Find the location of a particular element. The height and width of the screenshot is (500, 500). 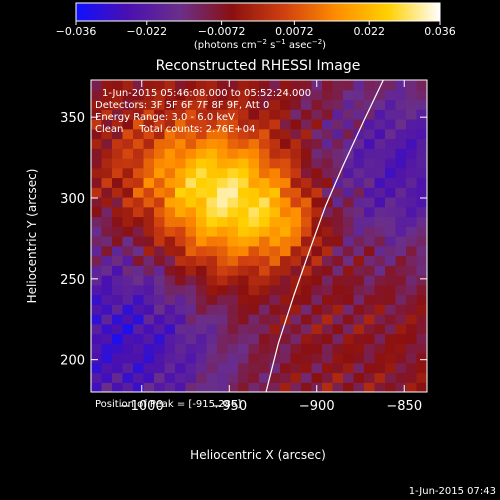

colorbar is located at coordinates (258, 12).